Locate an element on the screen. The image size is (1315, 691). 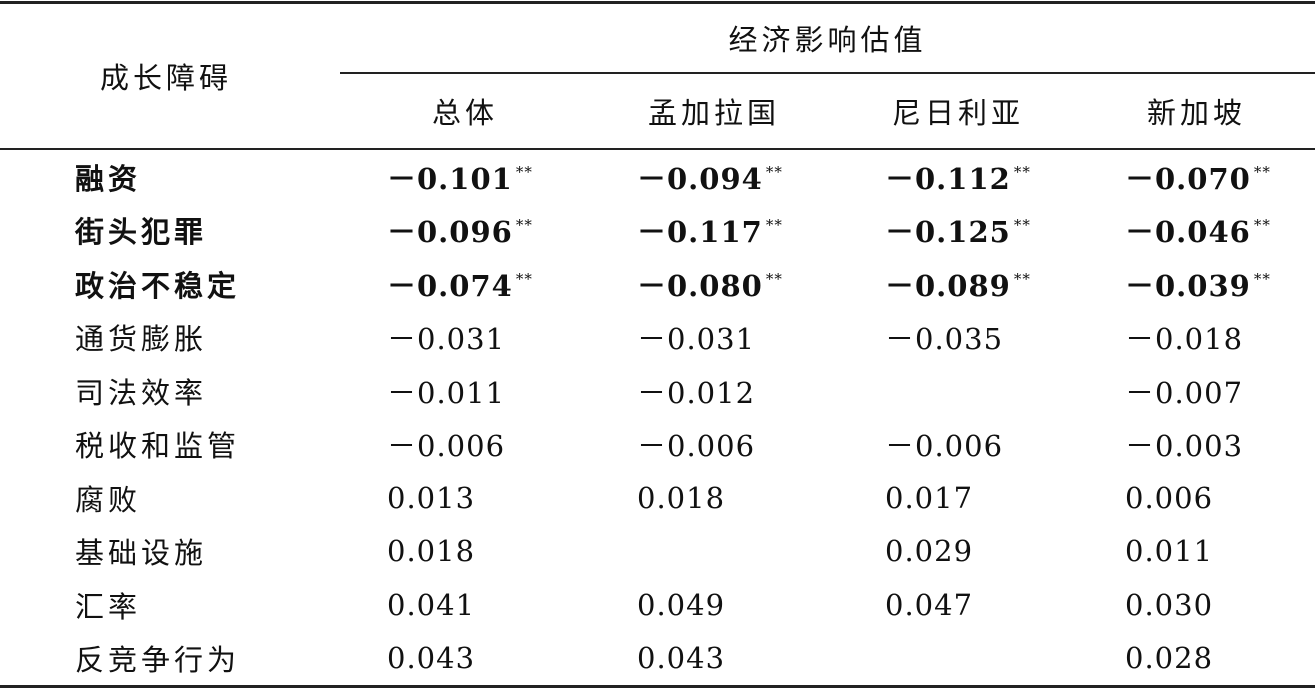
value-cell: －0.070 ** is located at coordinates (1196, 176).